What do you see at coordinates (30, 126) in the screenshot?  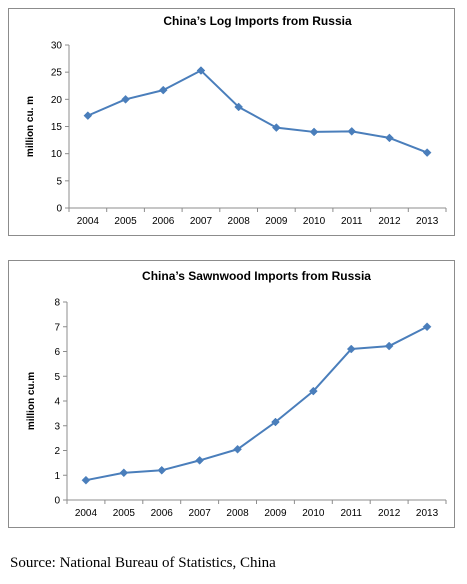 I see `y-axis-label: million cu. m` at bounding box center [30, 126].